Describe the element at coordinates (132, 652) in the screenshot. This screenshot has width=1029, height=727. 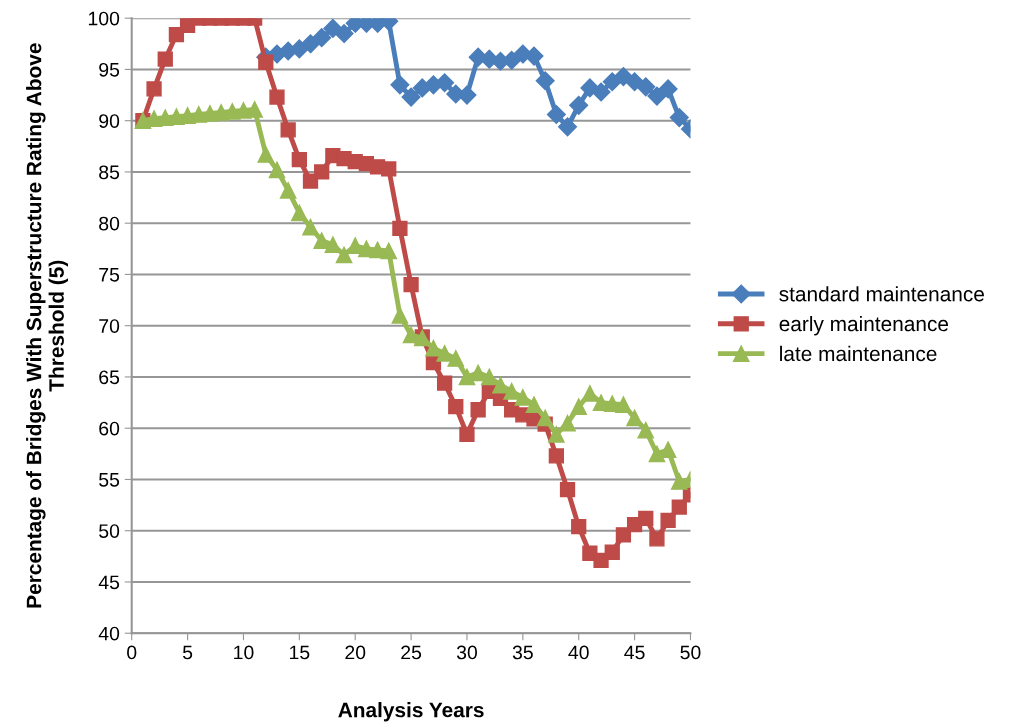
I see `x-tick-label: 0` at that location.